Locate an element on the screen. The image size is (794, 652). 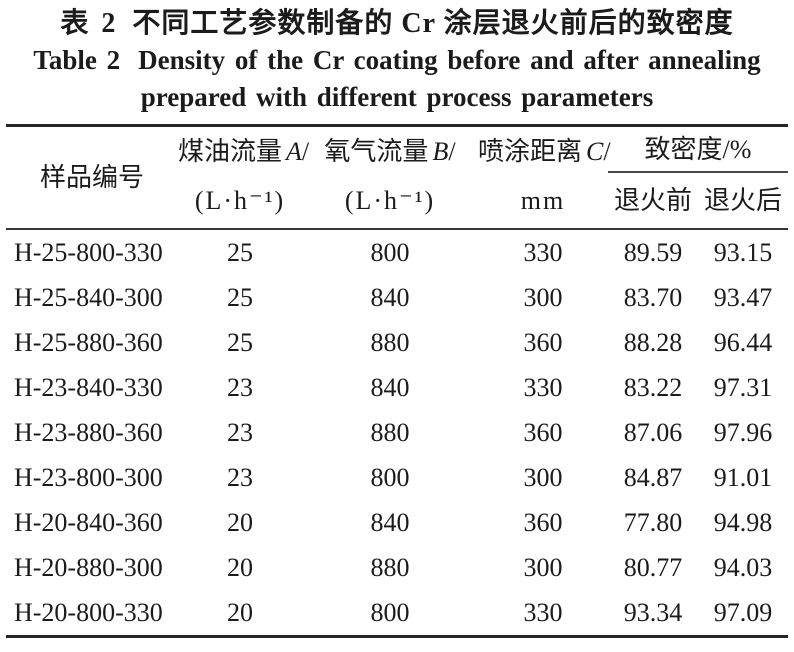
density-before-annealing-cell: 93.34 is located at coordinates (653, 612).